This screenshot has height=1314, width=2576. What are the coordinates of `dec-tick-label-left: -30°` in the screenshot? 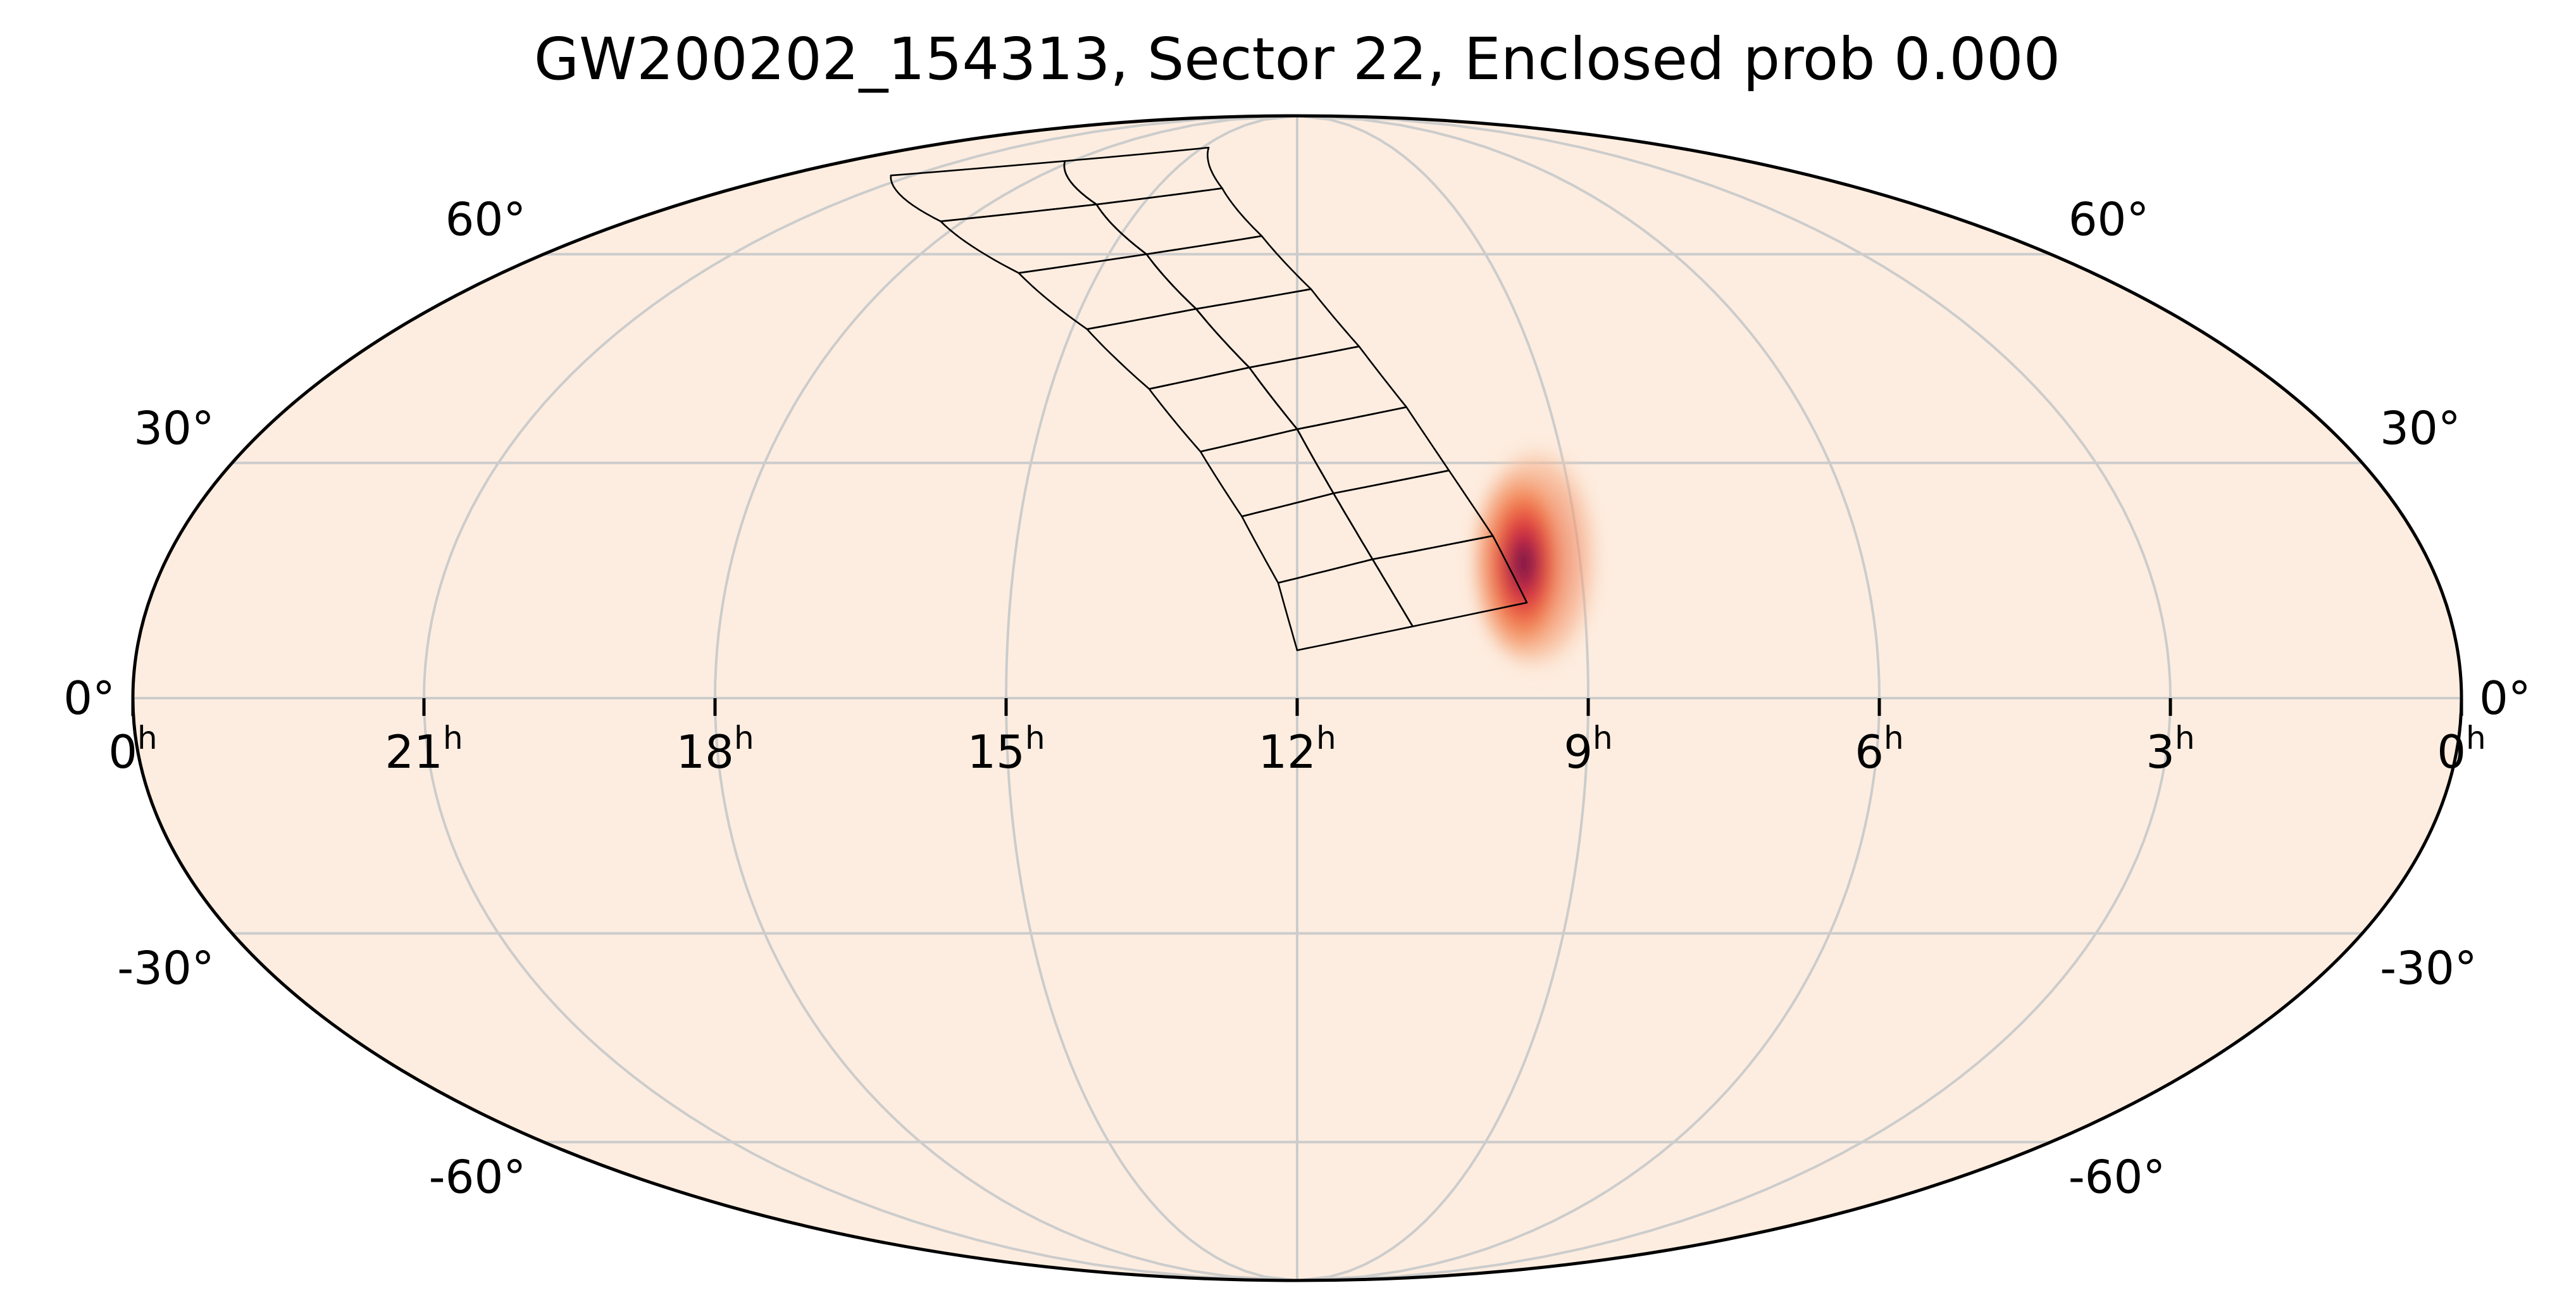 It's located at (166, 968).